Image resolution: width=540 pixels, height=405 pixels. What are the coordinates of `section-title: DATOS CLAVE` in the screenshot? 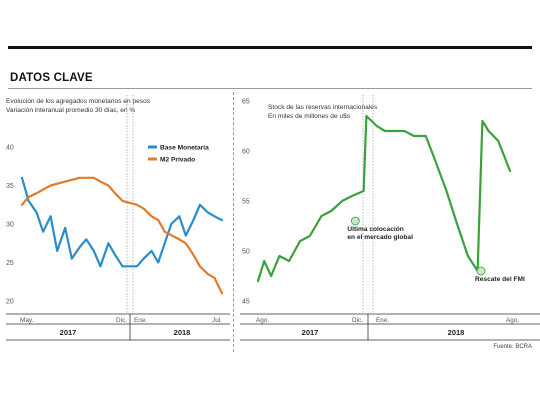 It's located at (51, 78).